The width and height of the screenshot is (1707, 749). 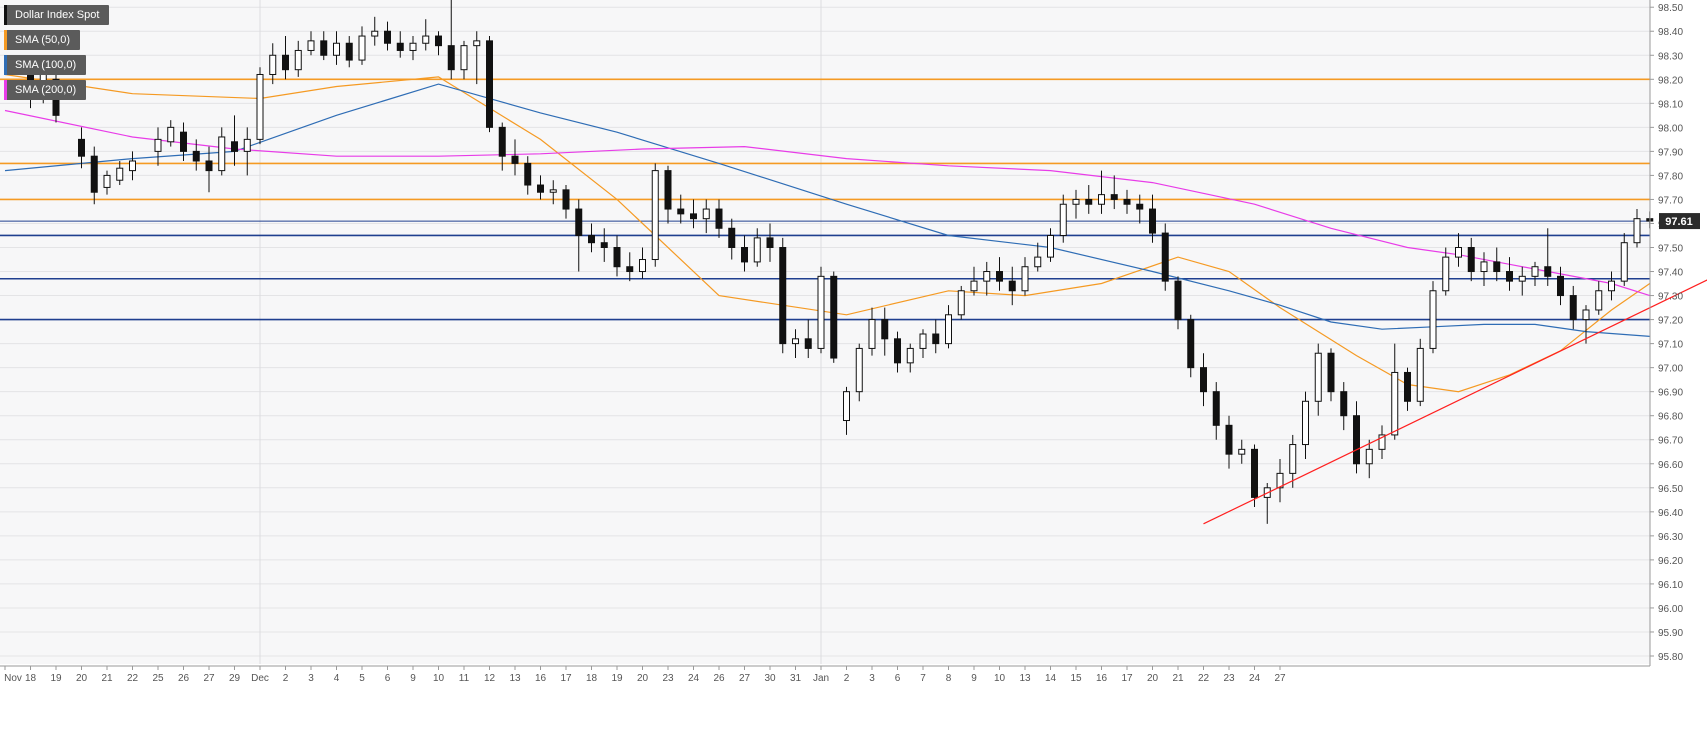 I want to click on legend-item-sma200: SMA (200,0), so click(x=45, y=90).